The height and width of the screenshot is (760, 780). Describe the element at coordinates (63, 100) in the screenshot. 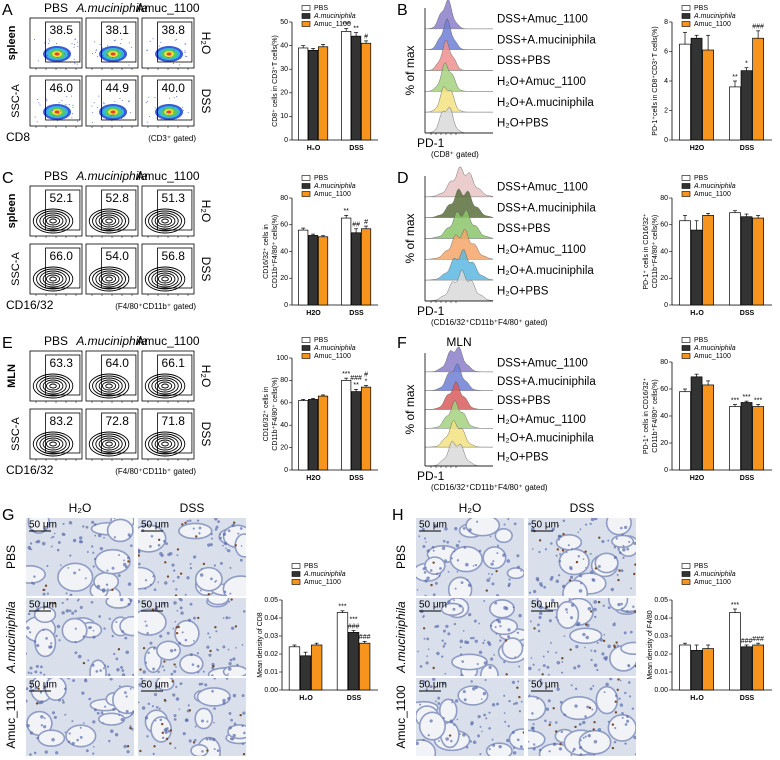

I see `gate` at that location.